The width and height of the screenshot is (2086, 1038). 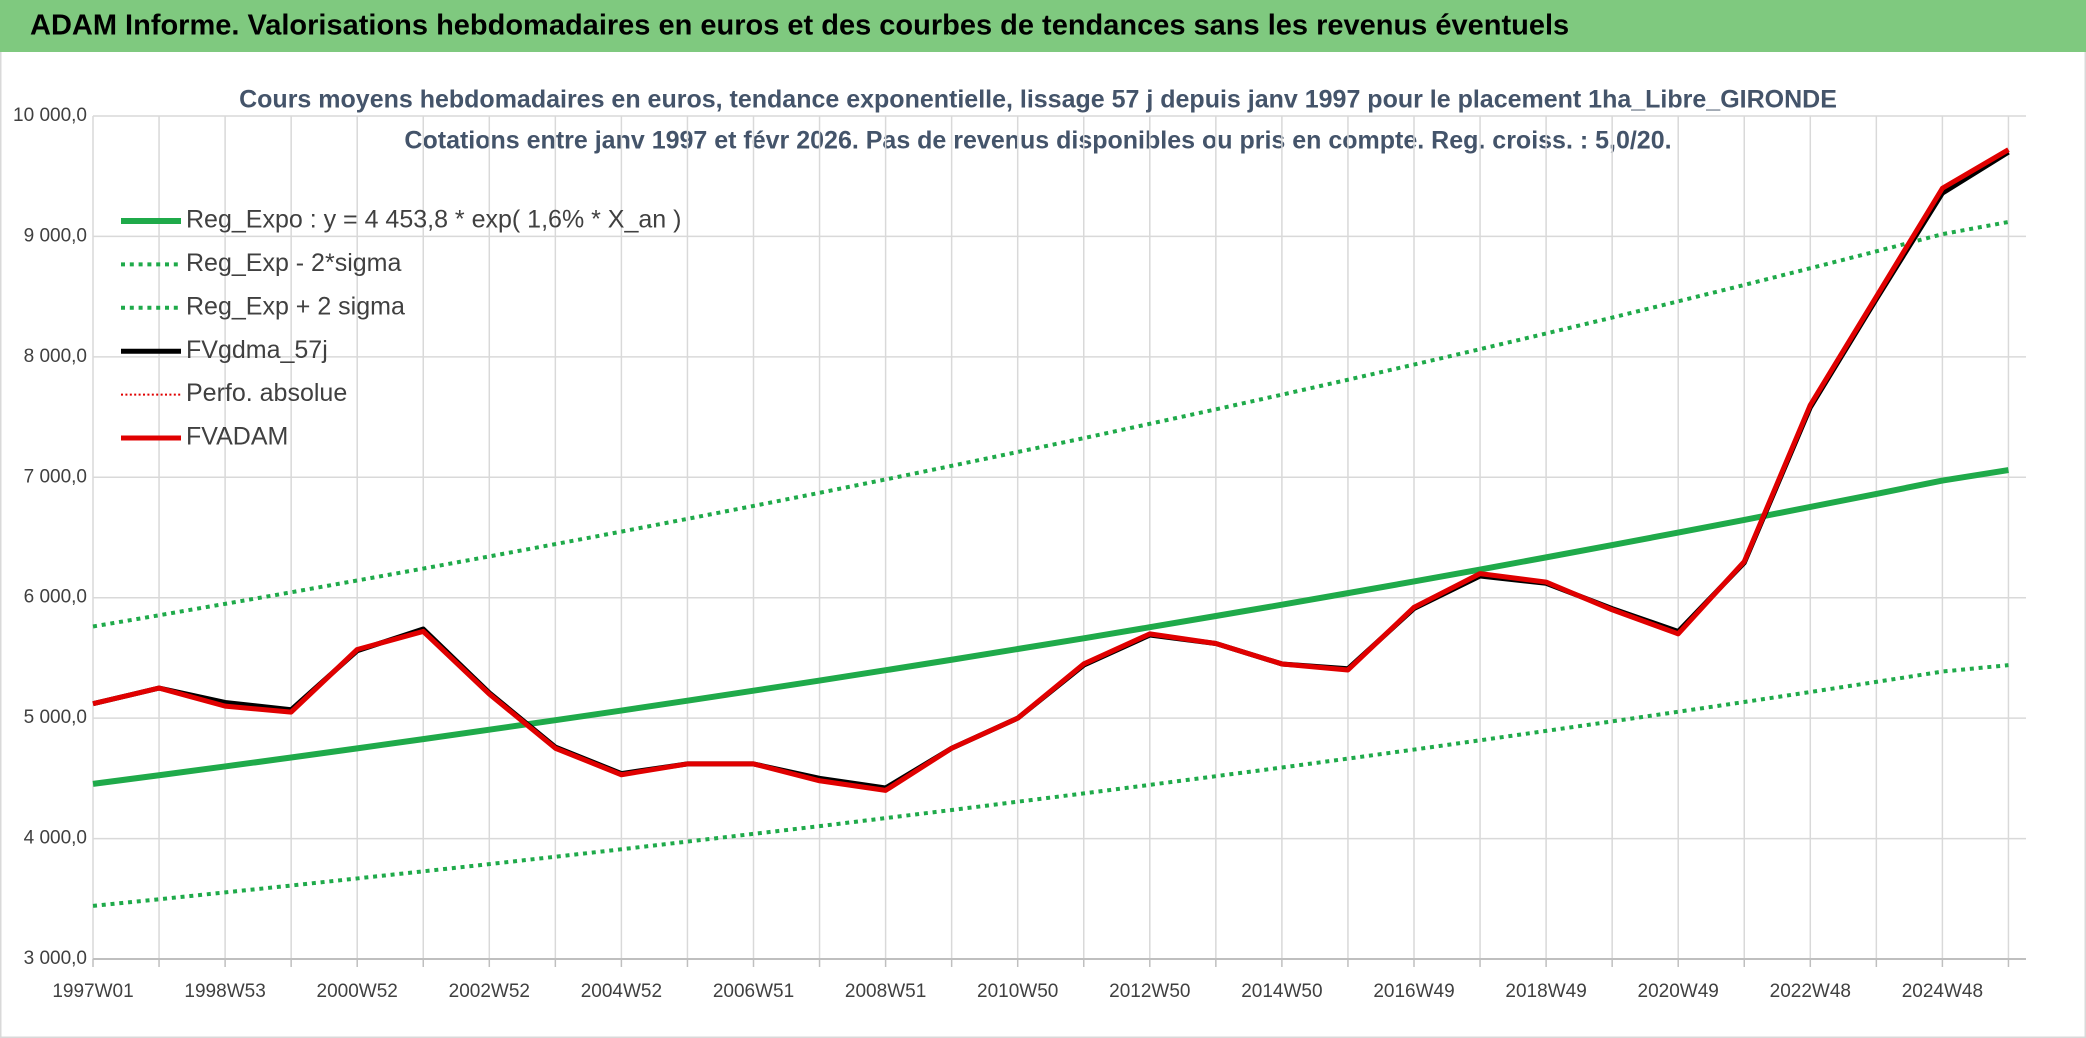 I want to click on y-tick-label: 8 000,0, so click(x=55, y=356).